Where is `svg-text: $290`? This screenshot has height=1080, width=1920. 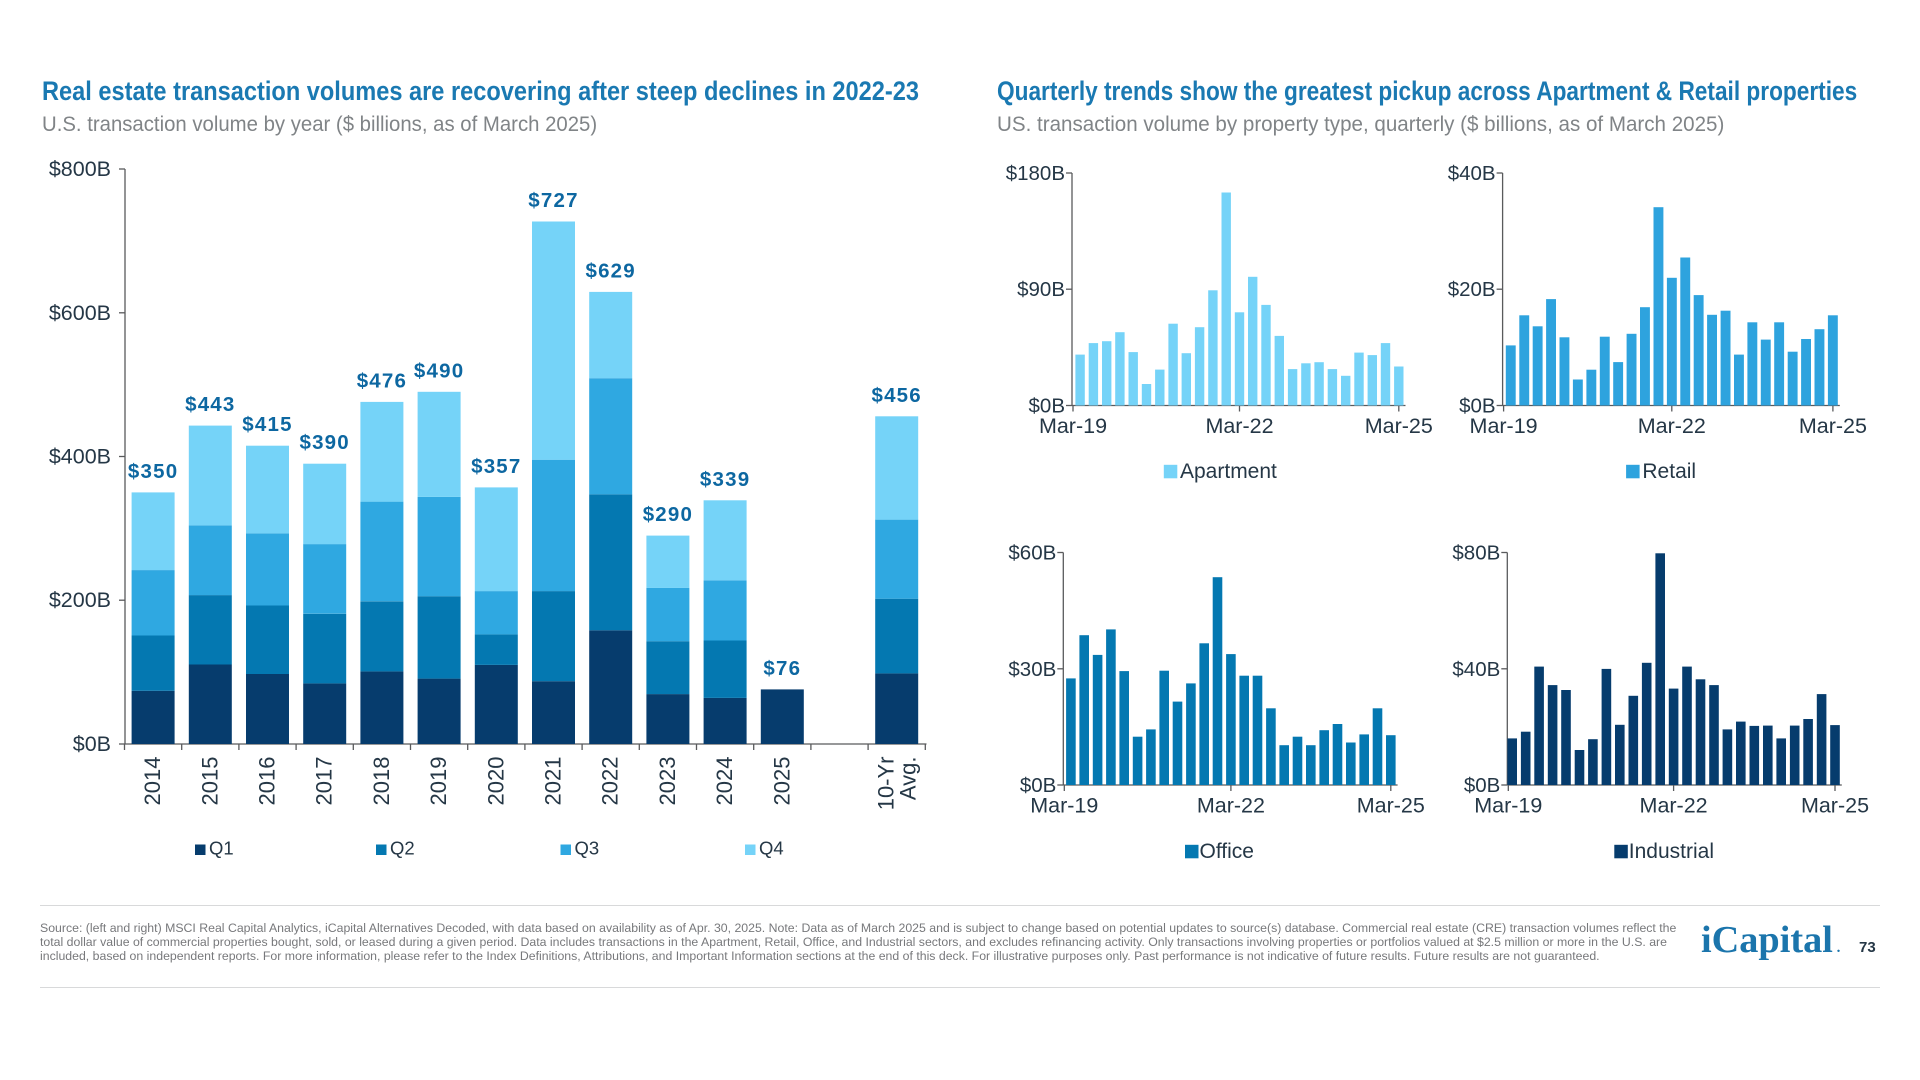
svg-text: $290 is located at coordinates (668, 514).